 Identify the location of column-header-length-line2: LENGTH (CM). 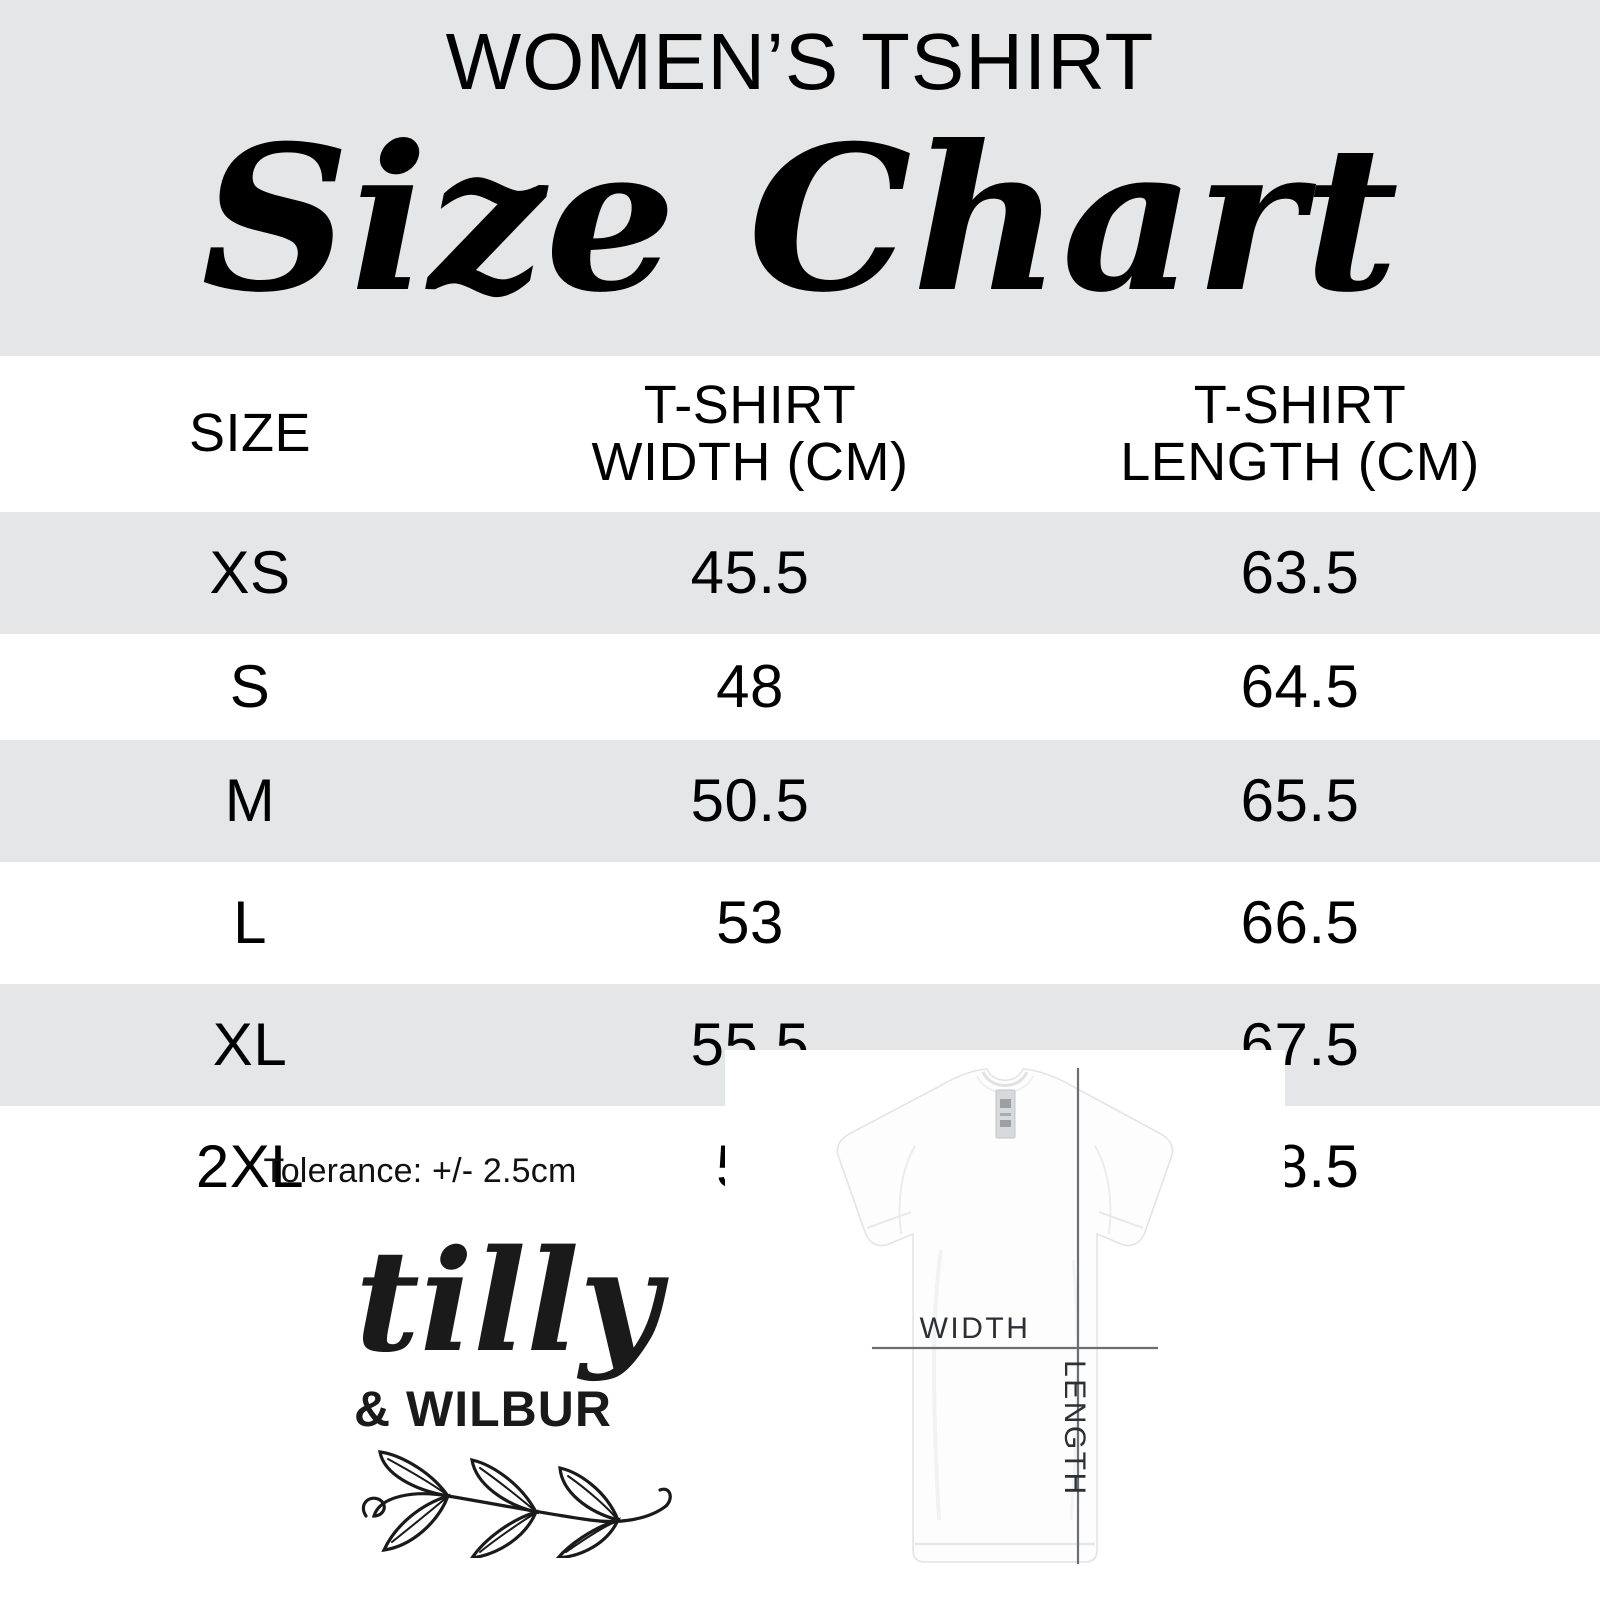
(1300, 462).